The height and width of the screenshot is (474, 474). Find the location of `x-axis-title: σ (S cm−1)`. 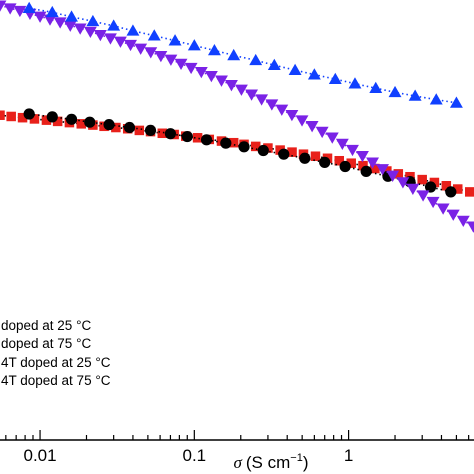

x-axis-title: σ (S cm−1) is located at coordinates (271, 462).